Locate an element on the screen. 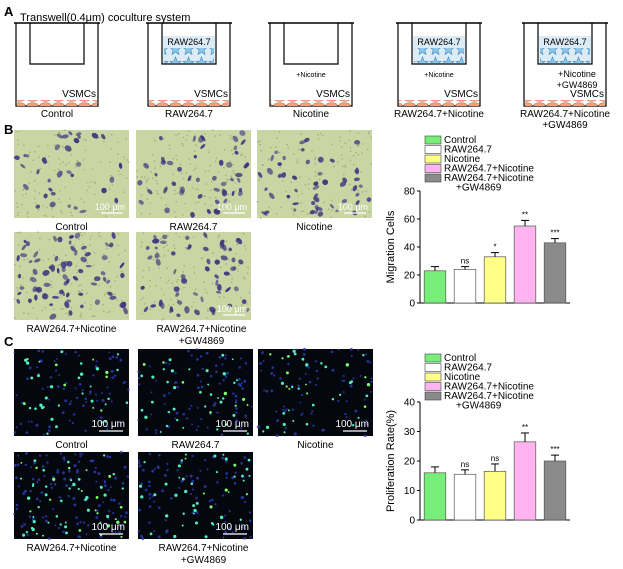 The image size is (623, 569). insert-cell-label: RAW264.7 is located at coordinates (564, 42).